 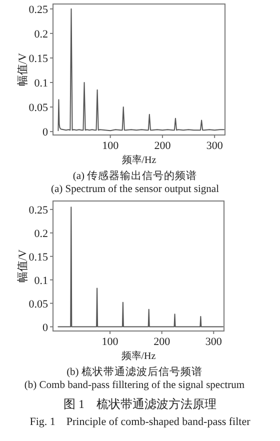 I want to click on text: (b) Comb band-pass filltering of the signal spectrum, so click(x=134, y=385).